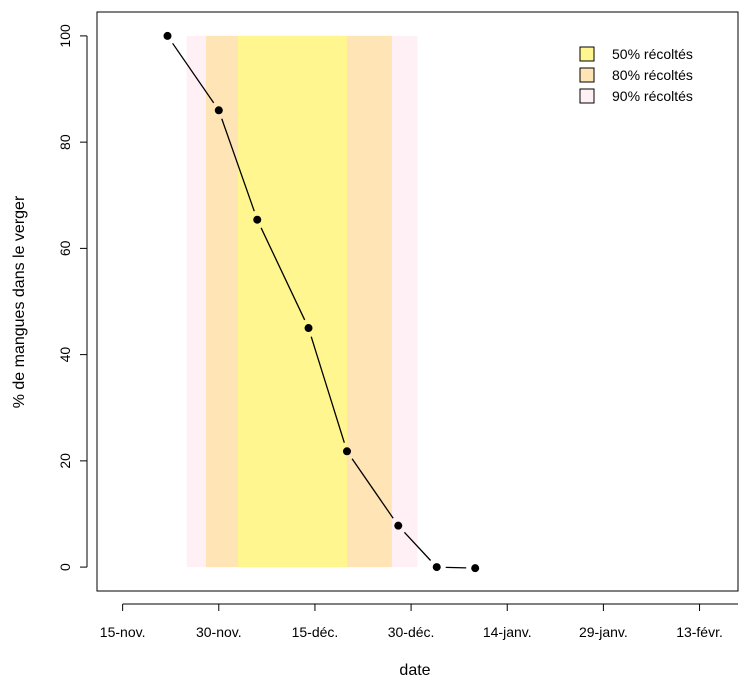 The width and height of the screenshot is (739, 686). I want to click on x-axis-label: date, so click(414, 670).